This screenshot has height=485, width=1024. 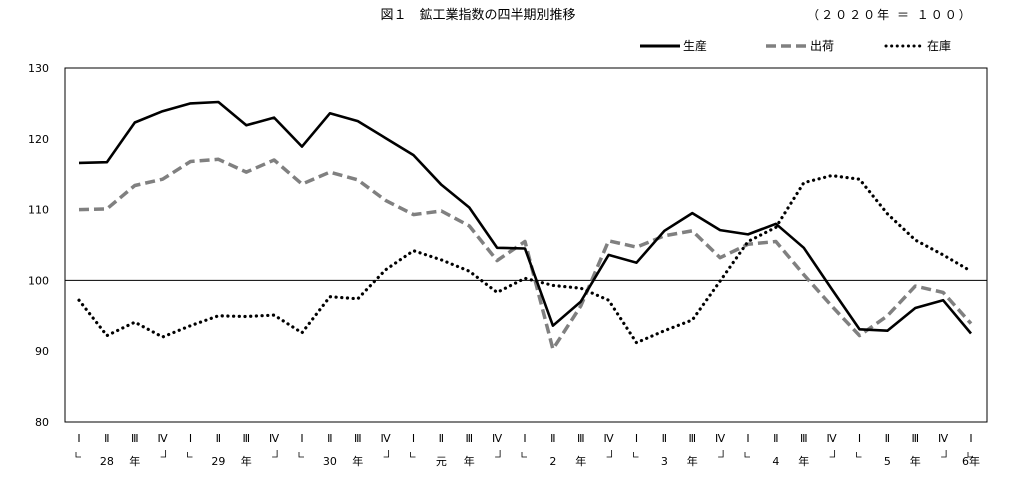 What do you see at coordinates (887, 461) in the screenshot?
I see `x-year-label: 5` at bounding box center [887, 461].